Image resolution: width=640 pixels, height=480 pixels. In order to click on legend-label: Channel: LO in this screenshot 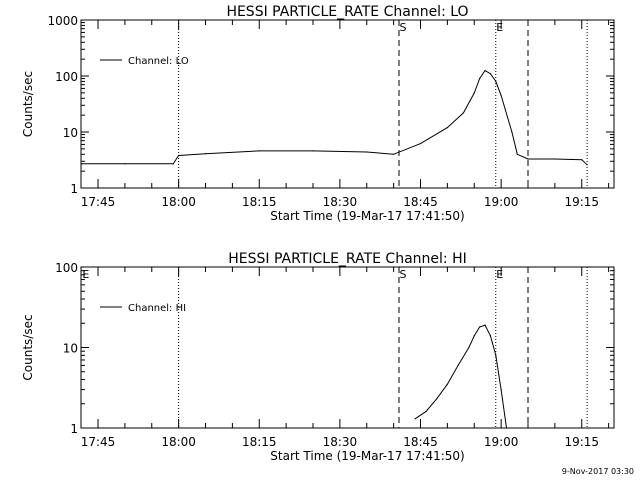, I will do `click(158, 61)`.